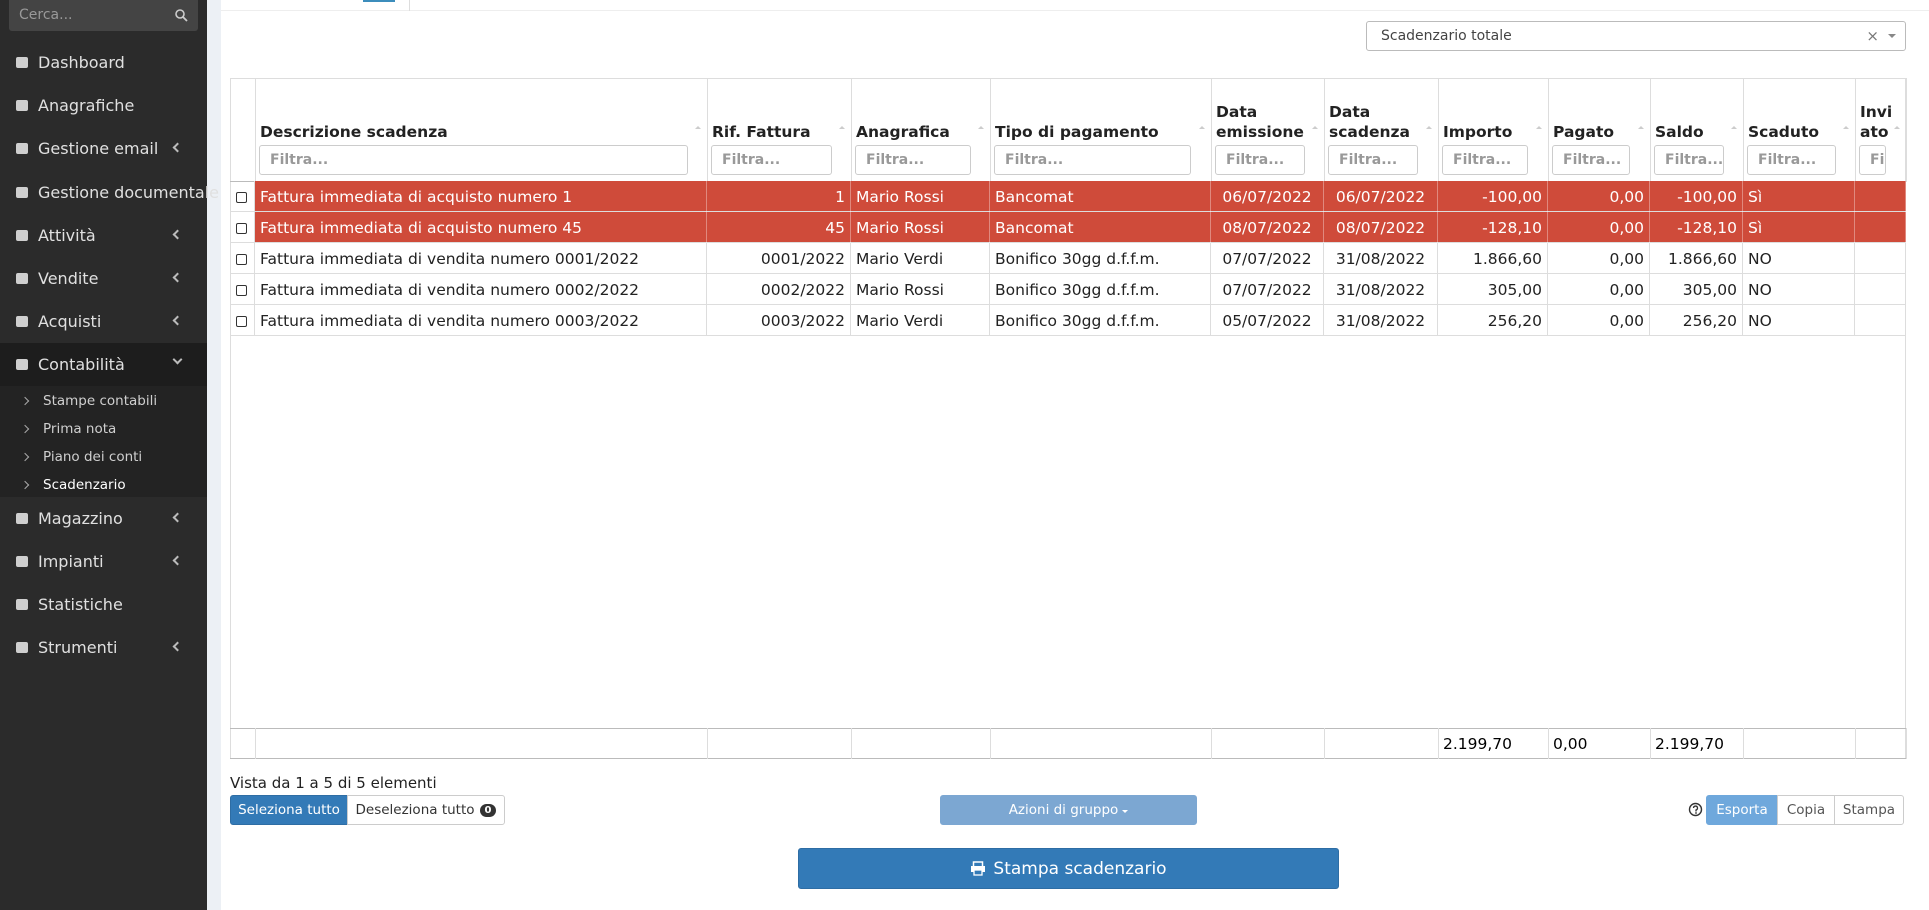  Describe the element at coordinates (761, 132) in the screenshot. I see `column-header: Rif. Fattura` at that location.